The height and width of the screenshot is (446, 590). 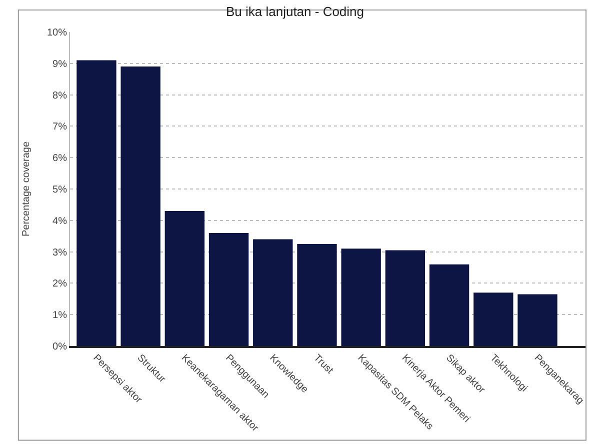 I want to click on y-tick-label: 6%, so click(x=60, y=158).